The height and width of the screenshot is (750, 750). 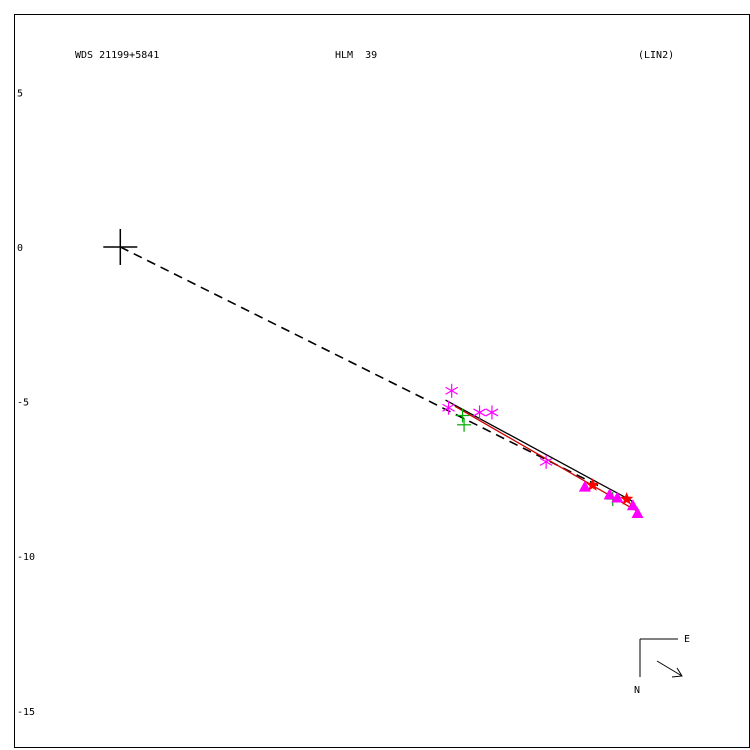 What do you see at coordinates (637, 690) in the screenshot?
I see `compass-north-label: N` at bounding box center [637, 690].